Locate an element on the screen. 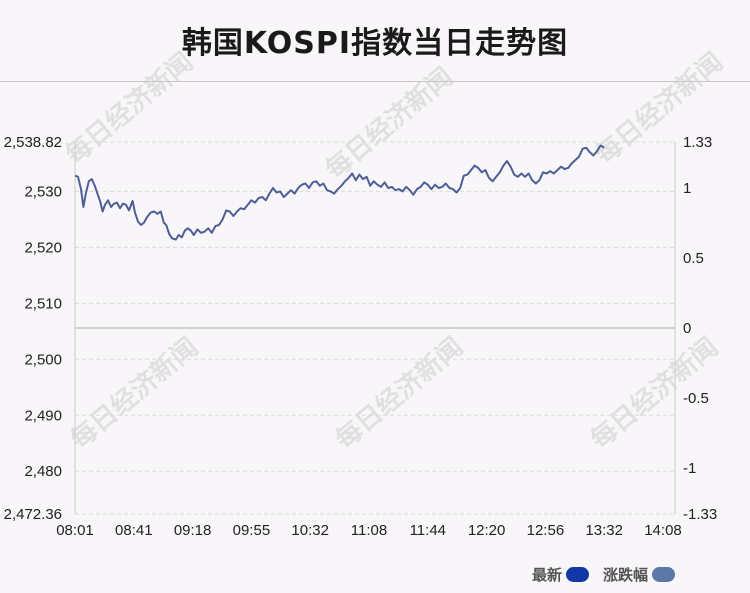  x-tick-label: 13:32 is located at coordinates (604, 530).